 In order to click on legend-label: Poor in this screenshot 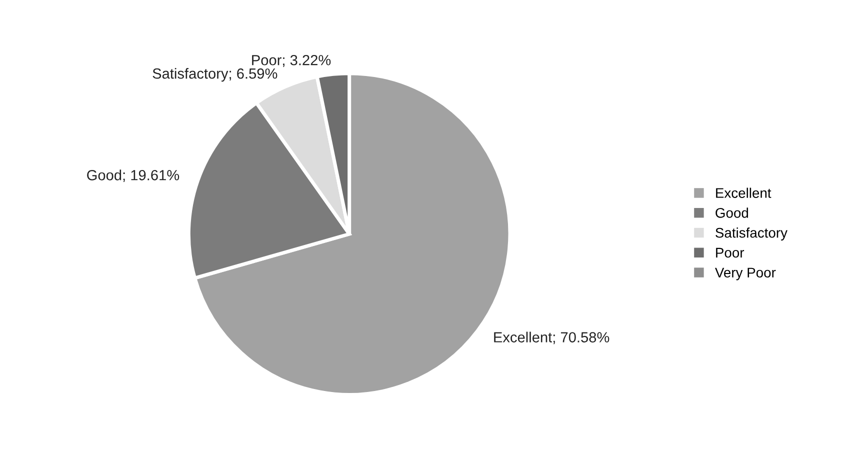, I will do `click(730, 253)`.